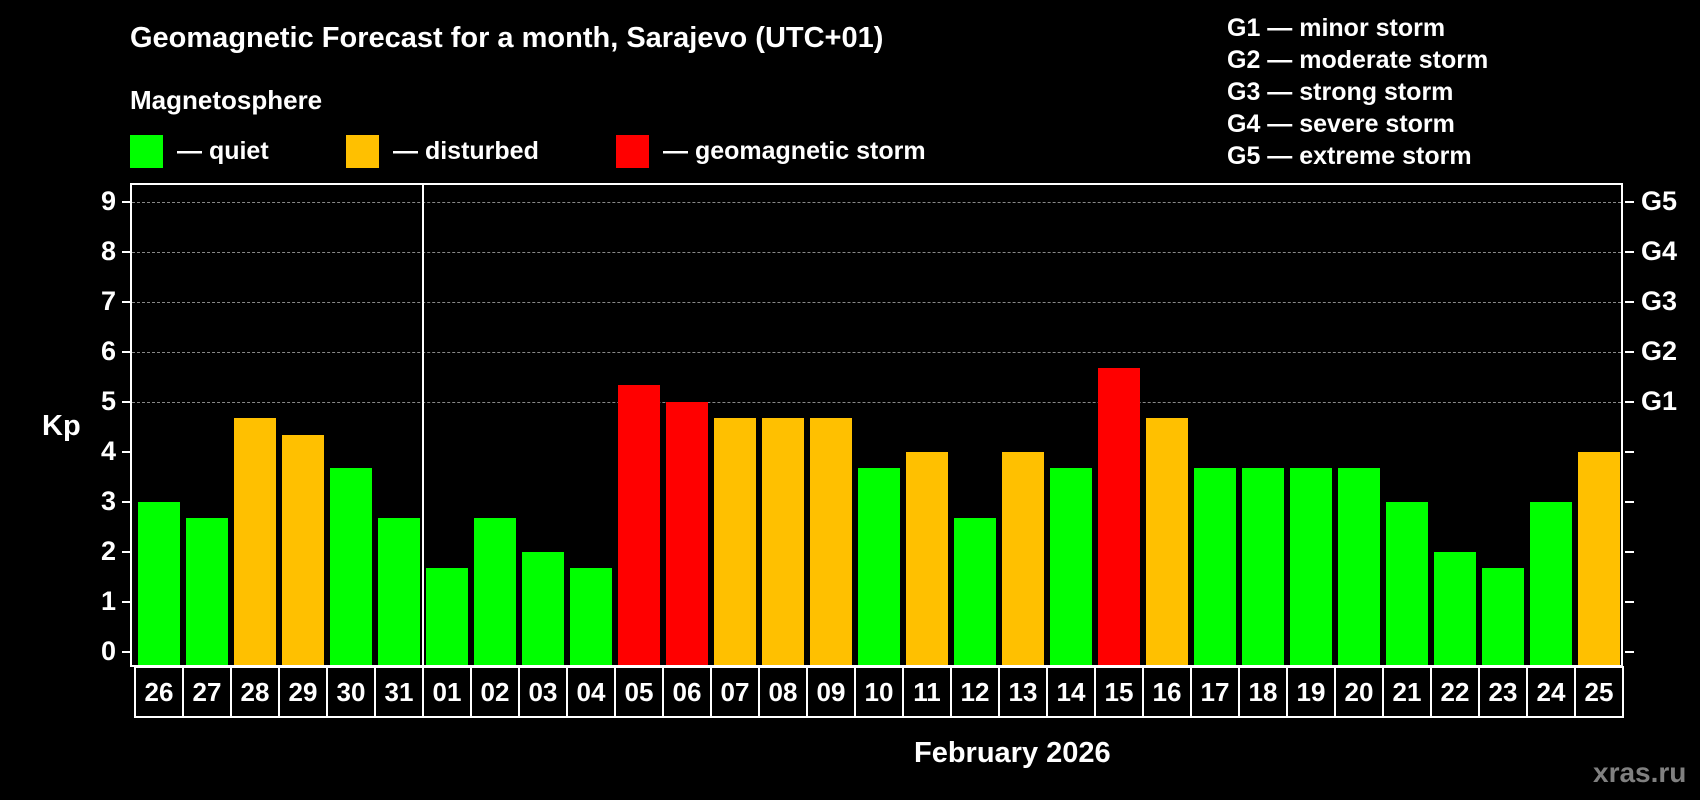  Describe the element at coordinates (108, 450) in the screenshot. I see `y-tick-label: 4` at that location.